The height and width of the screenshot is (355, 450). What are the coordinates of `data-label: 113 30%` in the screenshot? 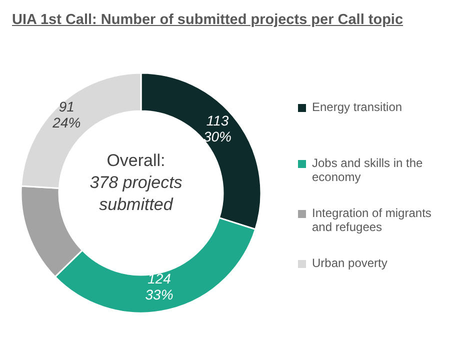 It's located at (217, 128).